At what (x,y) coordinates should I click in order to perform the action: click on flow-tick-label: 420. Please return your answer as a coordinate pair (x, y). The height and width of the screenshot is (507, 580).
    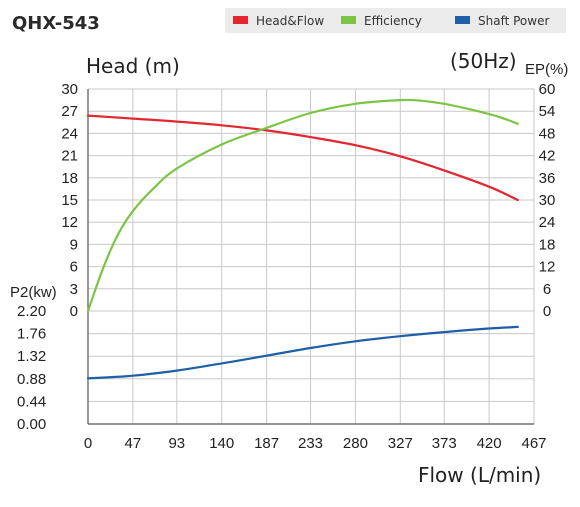
    Looking at the image, I should click on (489, 443).